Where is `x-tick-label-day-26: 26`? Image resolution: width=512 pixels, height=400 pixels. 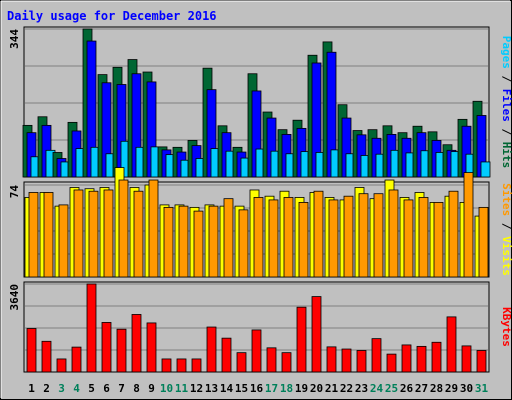 x-tick-label-day-26: 26 is located at coordinates (407, 388).